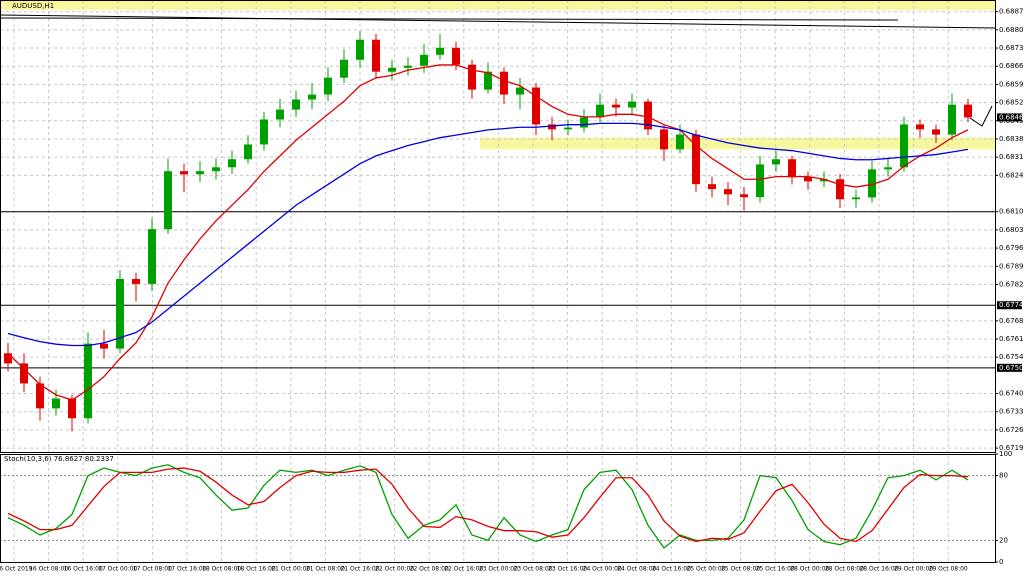 The image size is (1024, 576). What do you see at coordinates (48, 569) in the screenshot?
I see `x-tick-label: 16 Oct 08:00` at bounding box center [48, 569].